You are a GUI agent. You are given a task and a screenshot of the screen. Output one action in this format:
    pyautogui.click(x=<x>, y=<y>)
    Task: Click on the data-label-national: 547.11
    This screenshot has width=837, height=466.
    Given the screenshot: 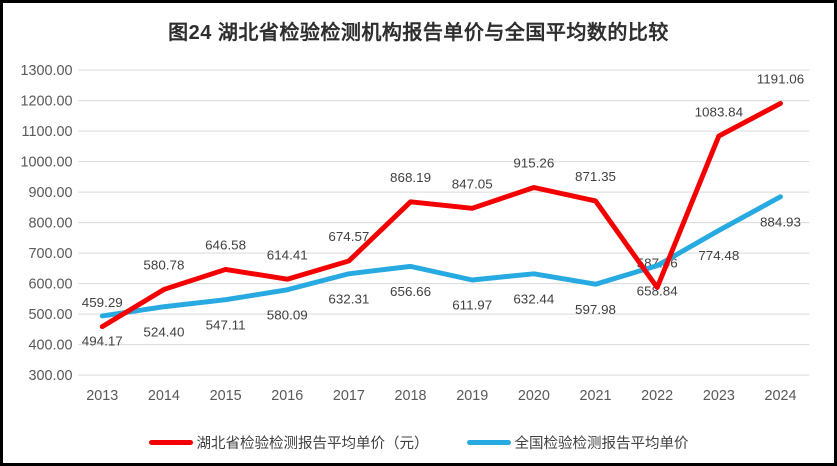 What is the action you would take?
    pyautogui.click(x=226, y=324)
    